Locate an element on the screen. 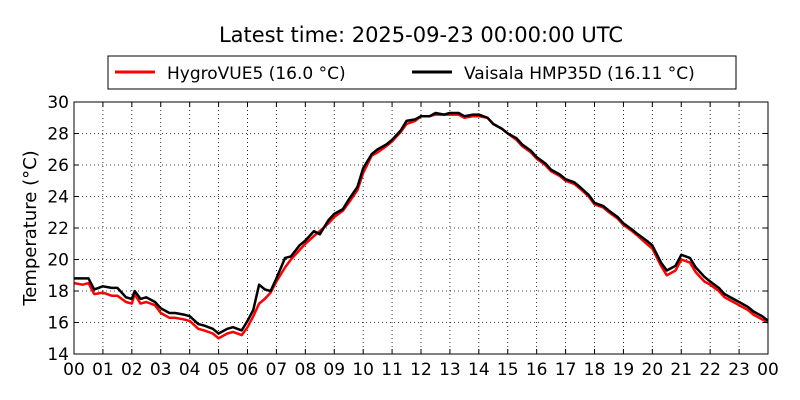 Image resolution: width=800 pixels, height=400 pixels. x-tick-label: 11 is located at coordinates (392, 370).